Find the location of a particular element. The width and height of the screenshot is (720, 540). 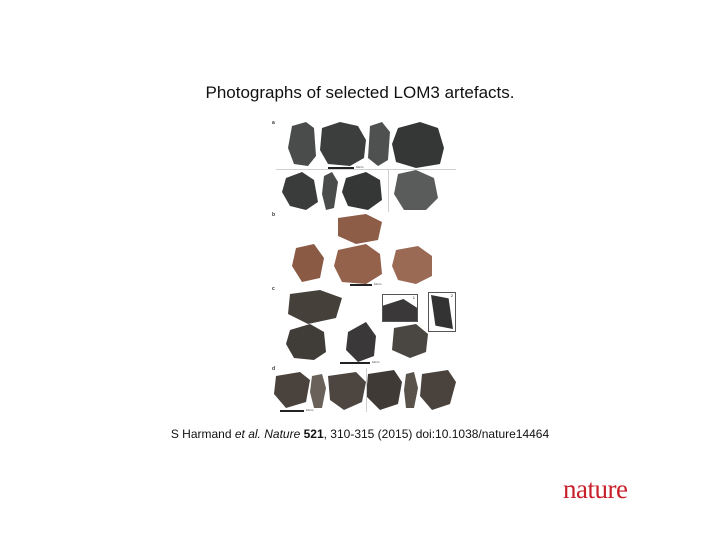

panel-label-a: a is located at coordinates (273, 123).